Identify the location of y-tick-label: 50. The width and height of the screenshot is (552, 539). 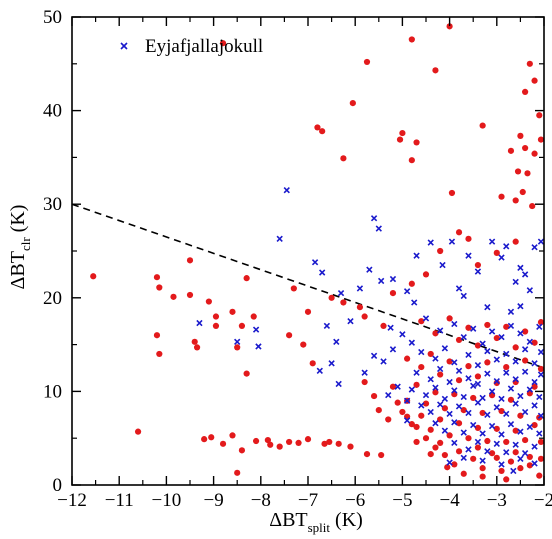
(52, 17).